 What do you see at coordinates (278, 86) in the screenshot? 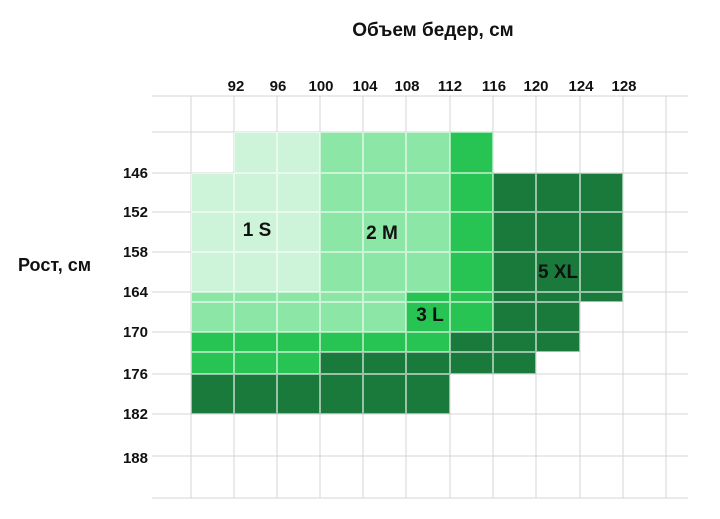
I see `x-tick-96: 96` at bounding box center [278, 86].